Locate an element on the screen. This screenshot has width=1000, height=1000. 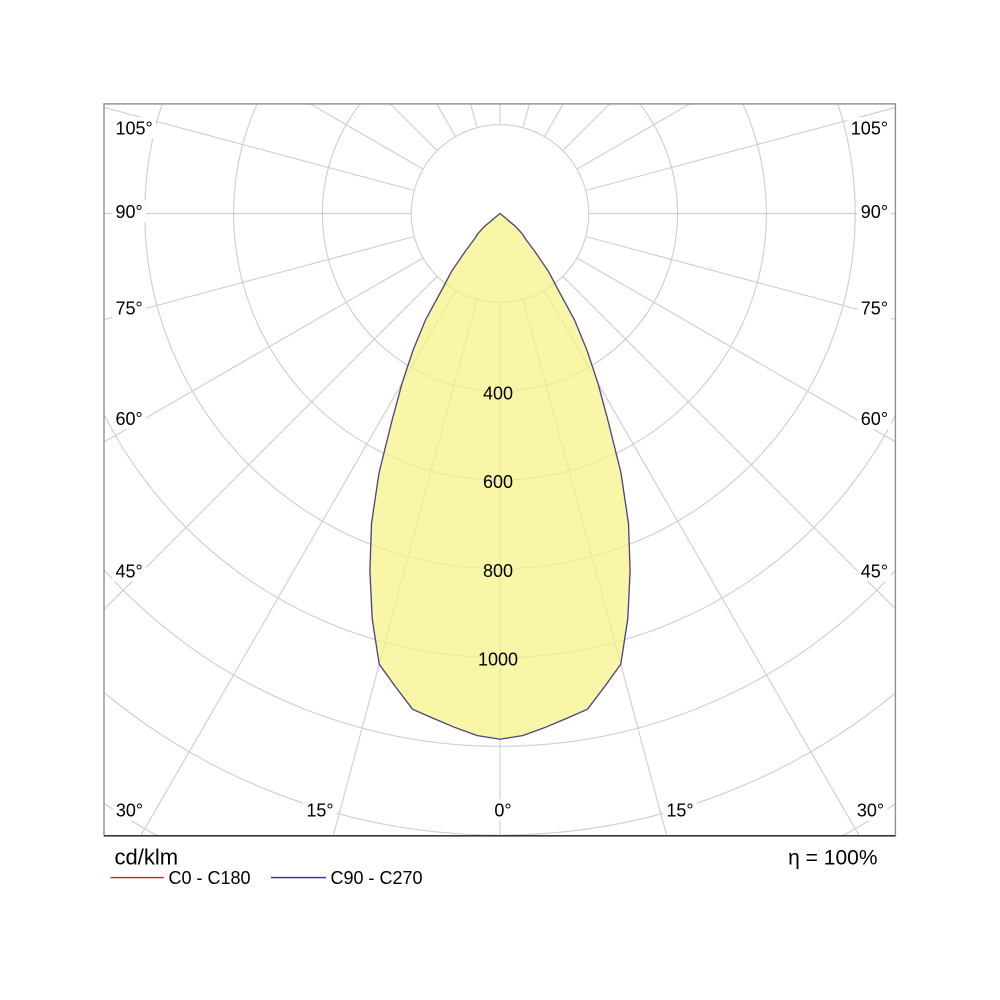
svg-text: C90 - C270 is located at coordinates (377, 878).